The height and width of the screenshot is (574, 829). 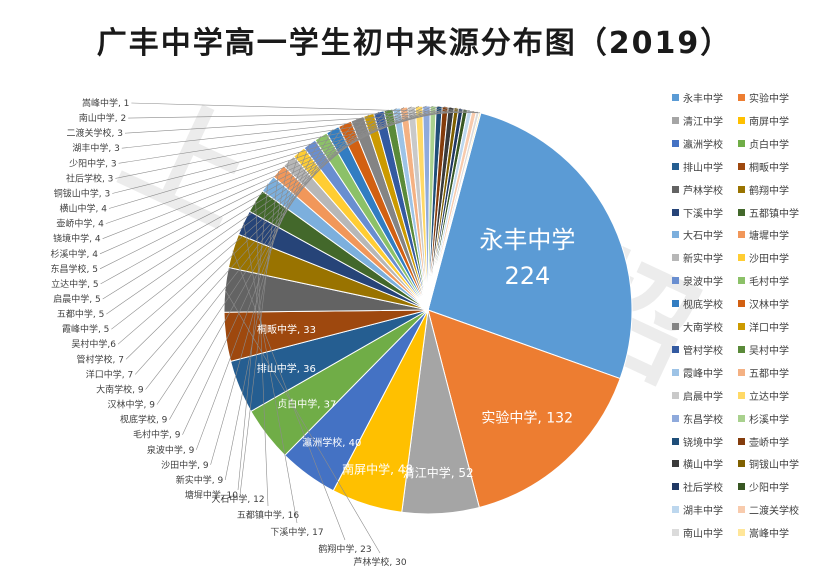 What do you see at coordinates (697, 189) in the screenshot?
I see `legend-item: 芦林学校` at bounding box center [697, 189].